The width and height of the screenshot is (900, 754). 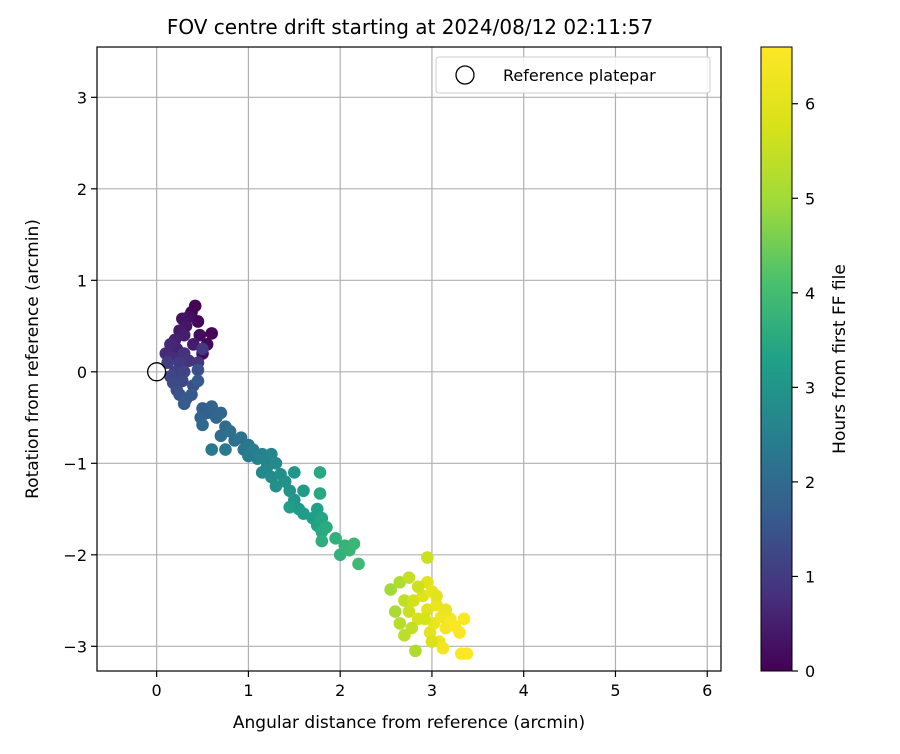 I want to click on y-tick-label: 1, so click(x=82, y=280).